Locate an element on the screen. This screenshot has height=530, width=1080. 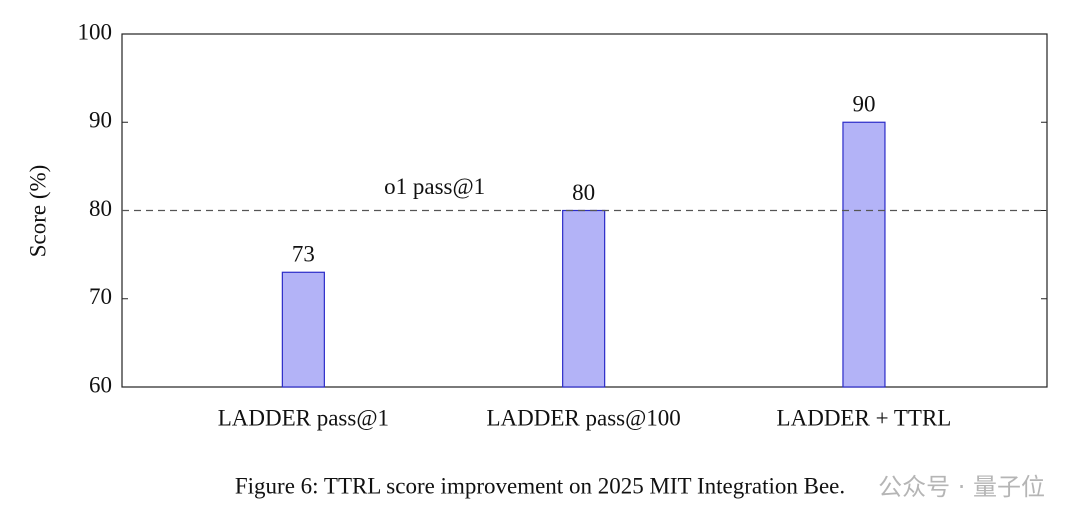
x-tick-label: LADDER pass@1 is located at coordinates (303, 417).